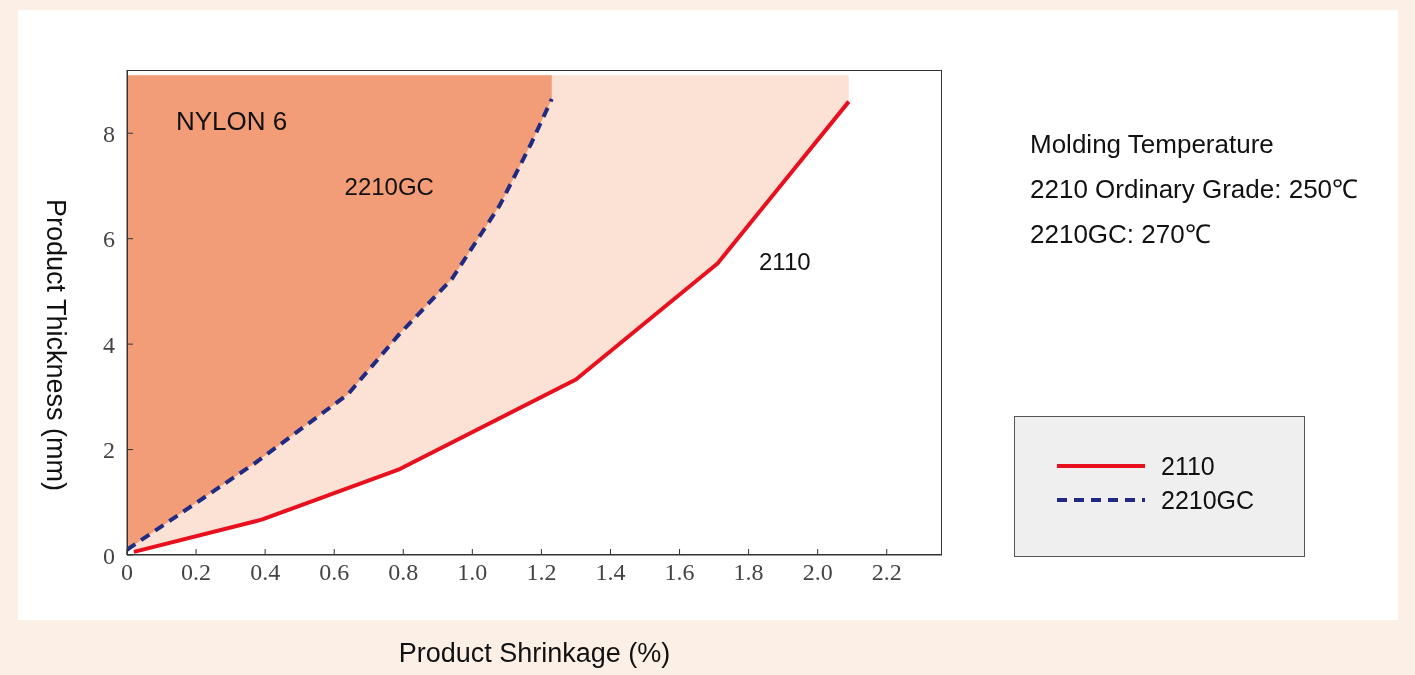 The image size is (1415, 675). What do you see at coordinates (1152, 144) in the screenshot?
I see `text: Molding Temperature` at bounding box center [1152, 144].